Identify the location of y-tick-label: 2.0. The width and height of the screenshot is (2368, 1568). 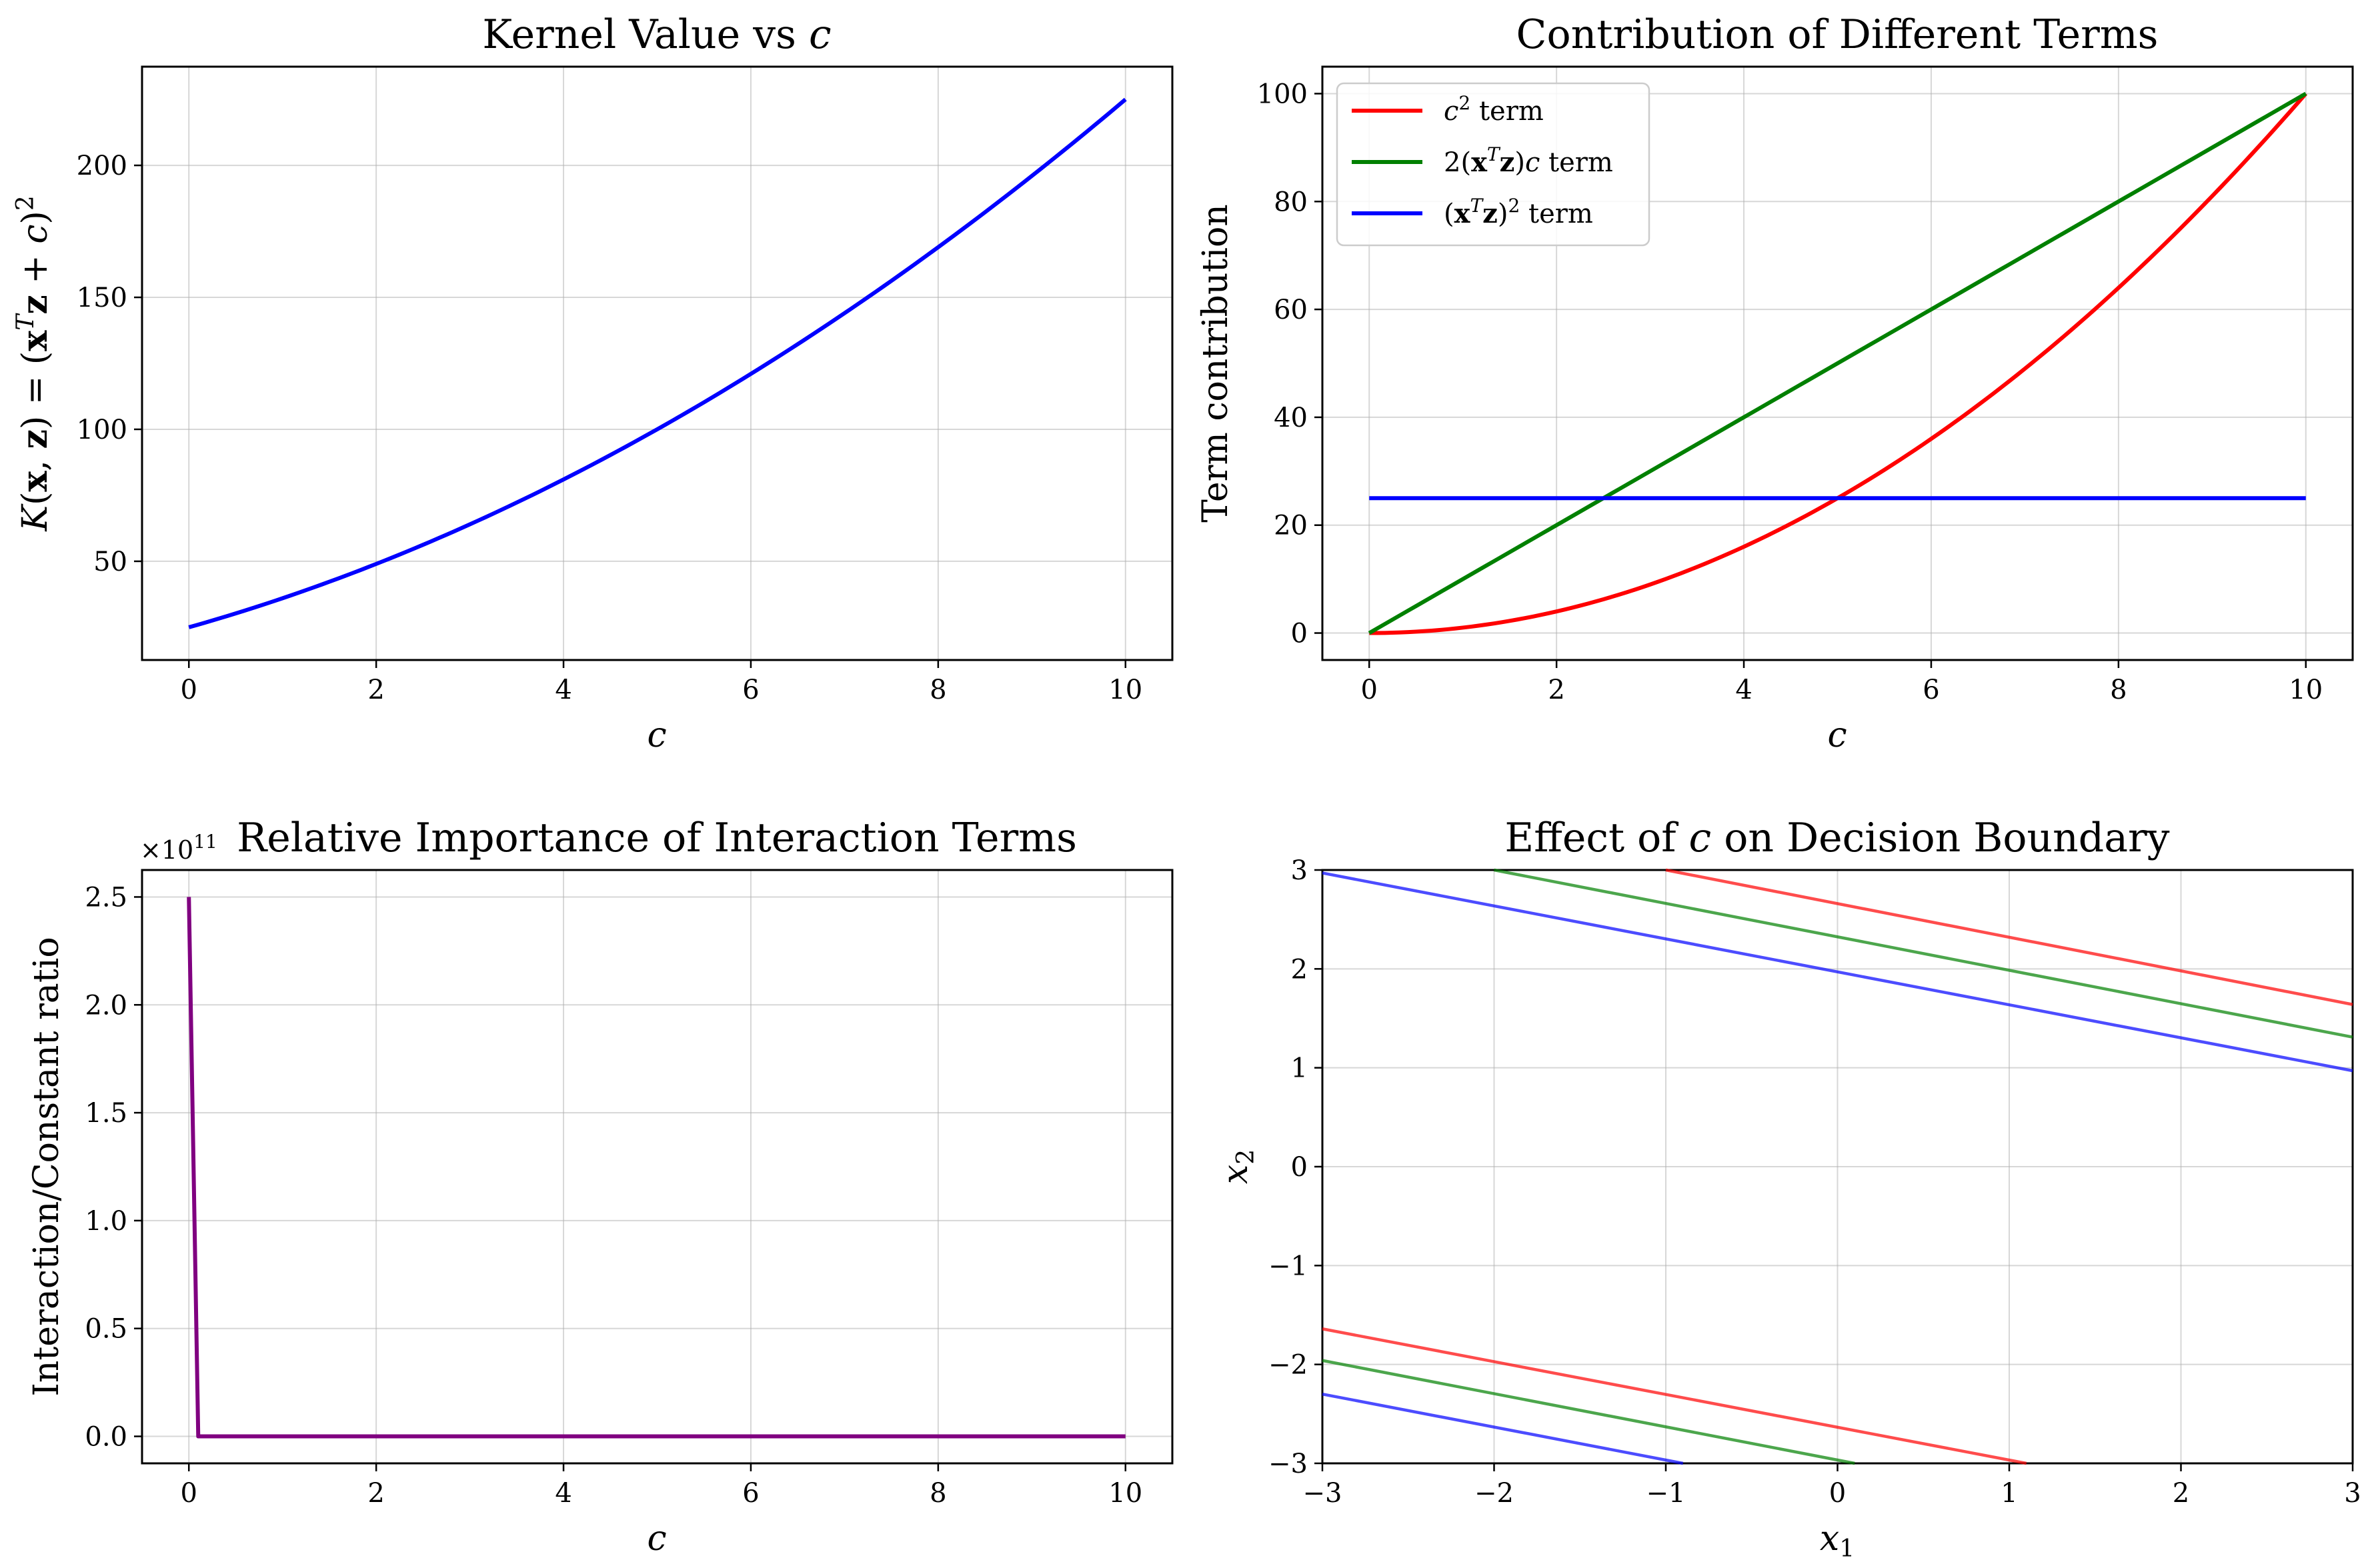
(106, 1005).